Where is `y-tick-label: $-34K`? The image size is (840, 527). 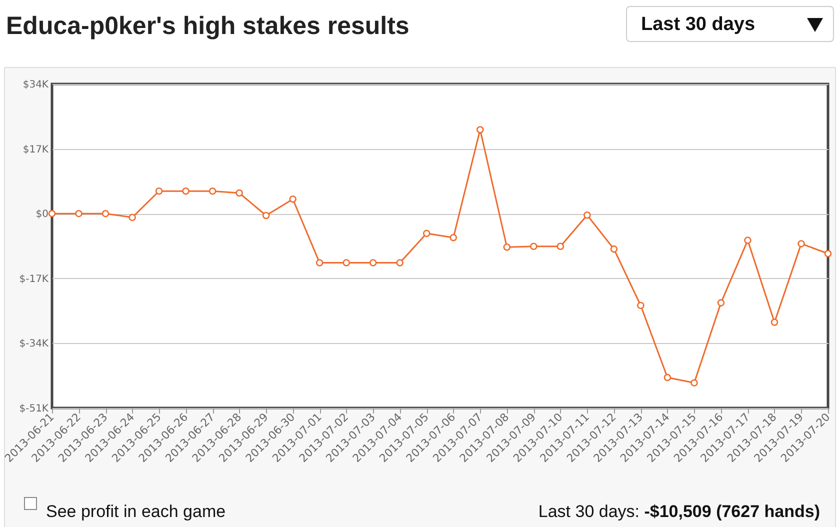
y-tick-label: $-34K is located at coordinates (34, 344).